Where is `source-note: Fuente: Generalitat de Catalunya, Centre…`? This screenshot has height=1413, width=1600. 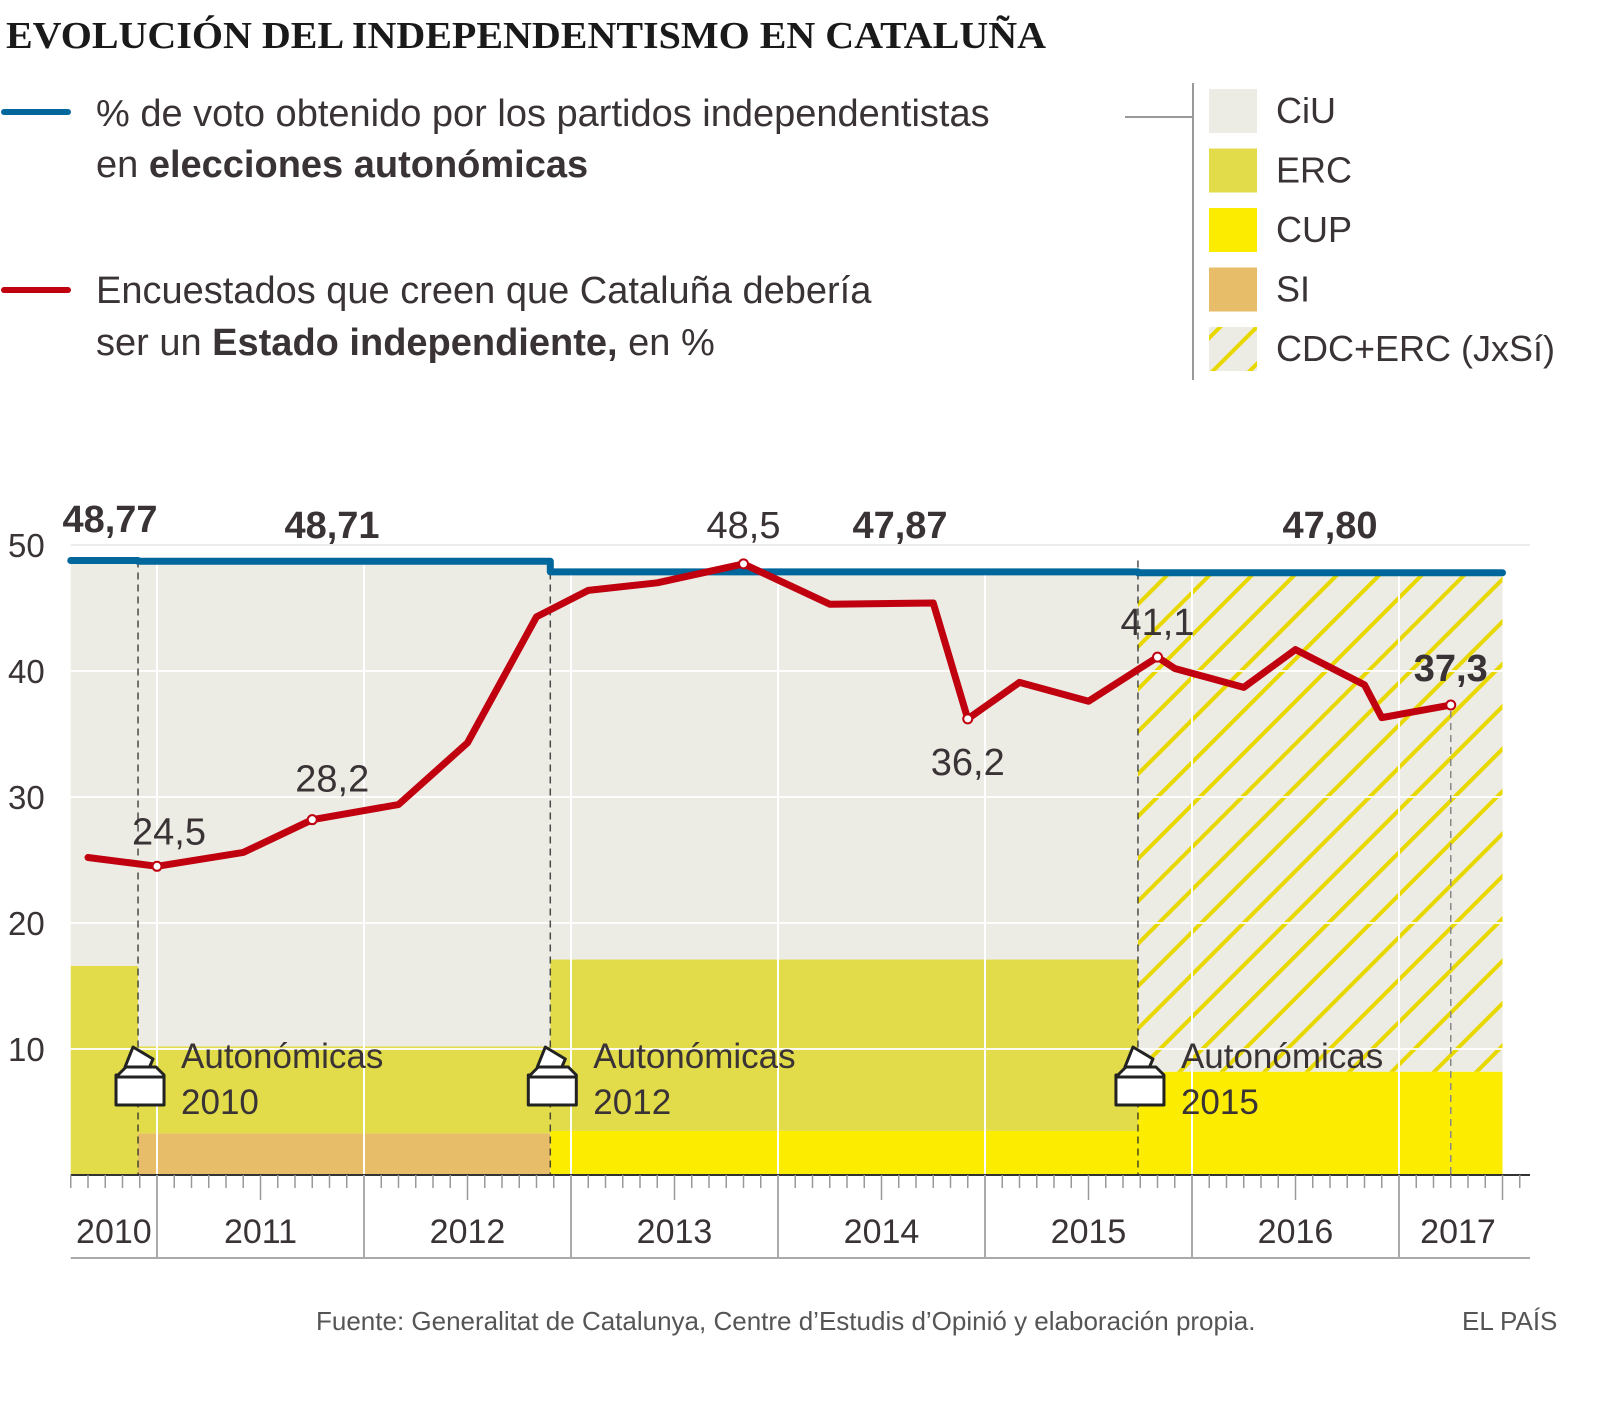 source-note: Fuente: Generalitat de Catalunya, Centre… is located at coordinates (785, 1321).